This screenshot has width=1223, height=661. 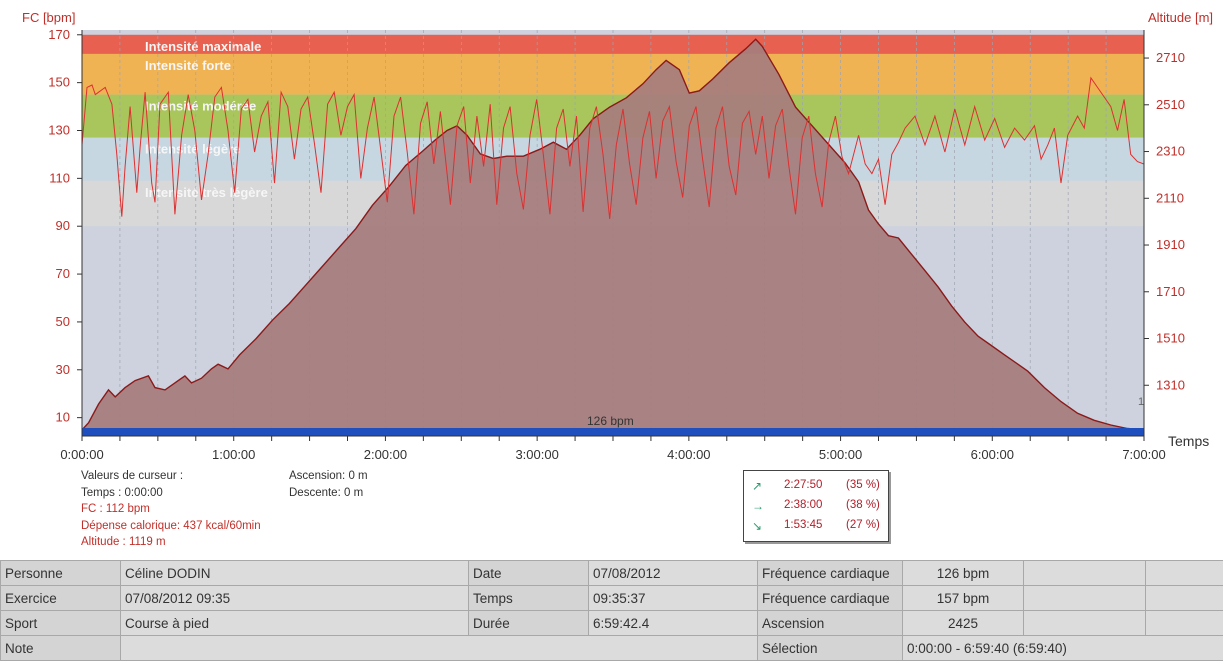 I want to click on x-tick-label: 4:00:00, so click(x=688, y=454).